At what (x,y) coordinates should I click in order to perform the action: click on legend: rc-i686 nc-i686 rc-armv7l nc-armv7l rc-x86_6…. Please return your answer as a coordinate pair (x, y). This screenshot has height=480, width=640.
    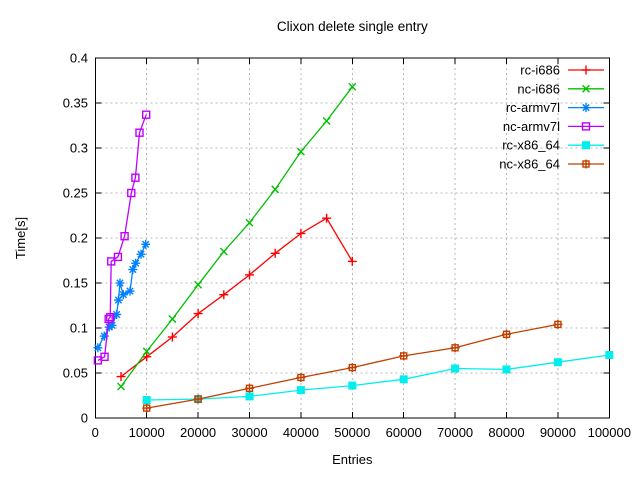
    Looking at the image, I should click on (551, 117).